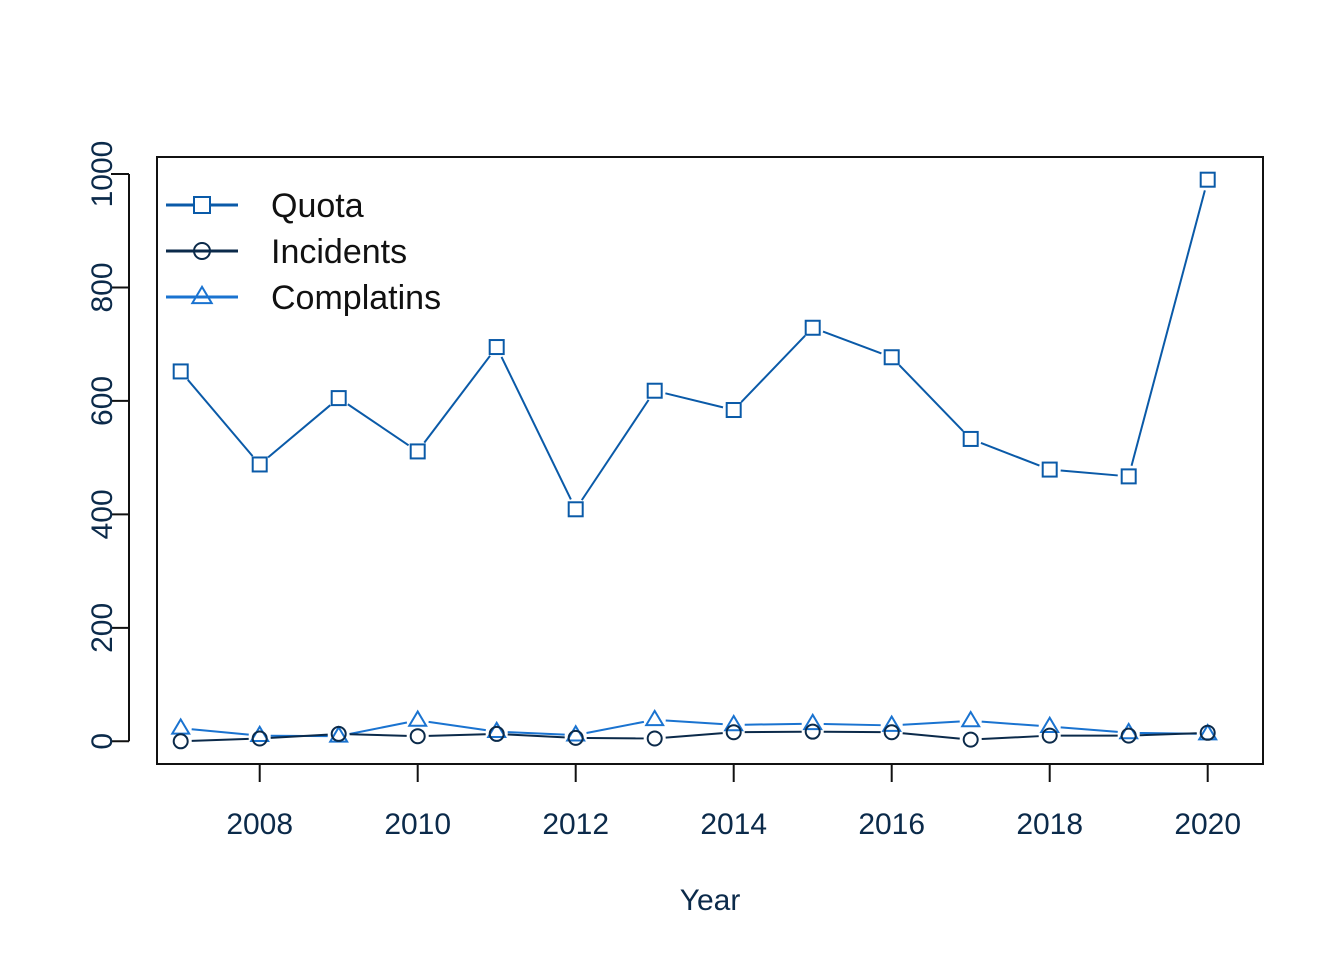  What do you see at coordinates (259, 824) in the screenshot?
I see `x-tick-label: 2008` at bounding box center [259, 824].